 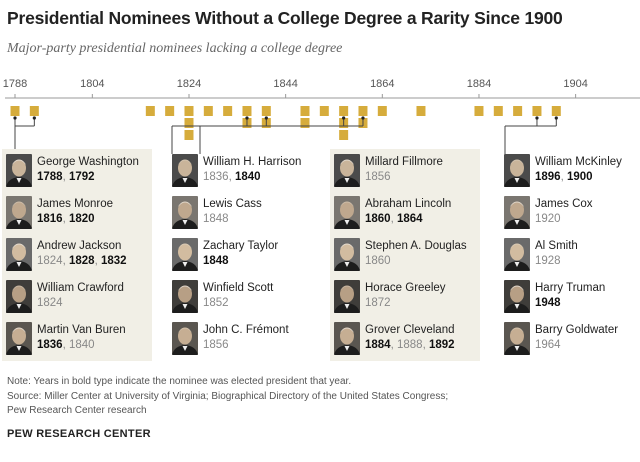 I want to click on axis-tick-label: 1864, so click(x=382, y=84).